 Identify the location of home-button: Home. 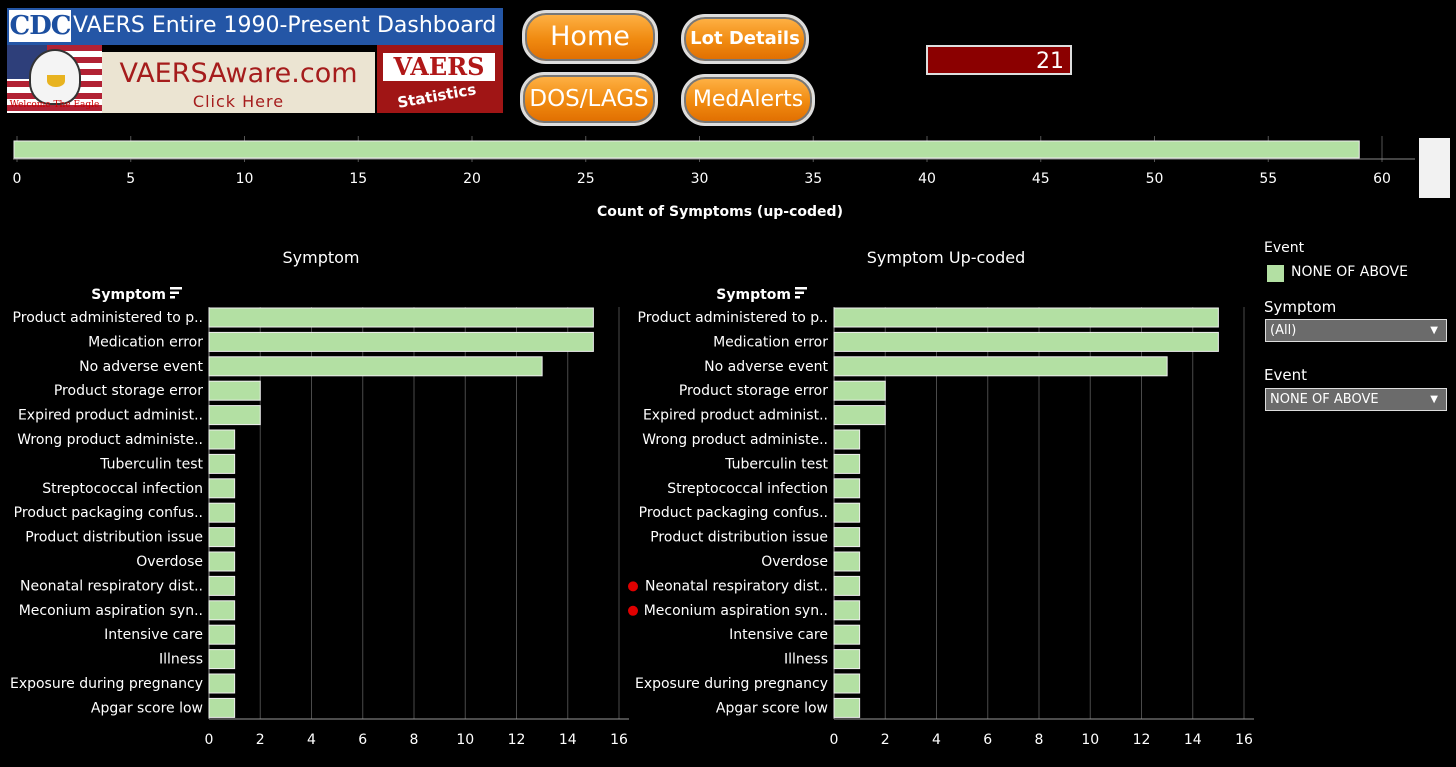
(590, 37).